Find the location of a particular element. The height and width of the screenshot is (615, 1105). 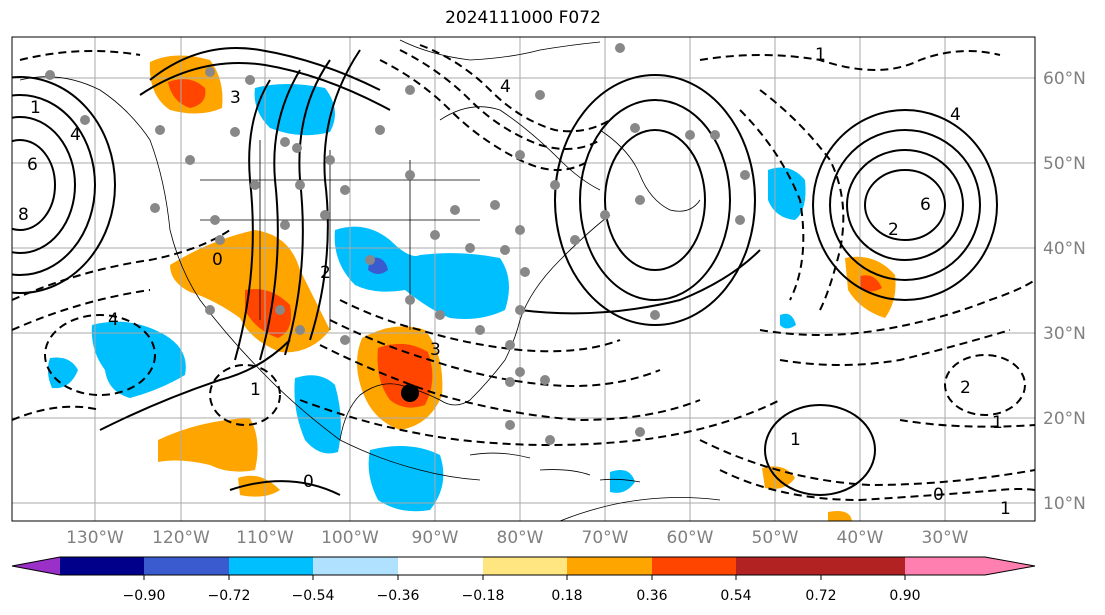

colorbar-tick: −0.90 is located at coordinates (144, 596).